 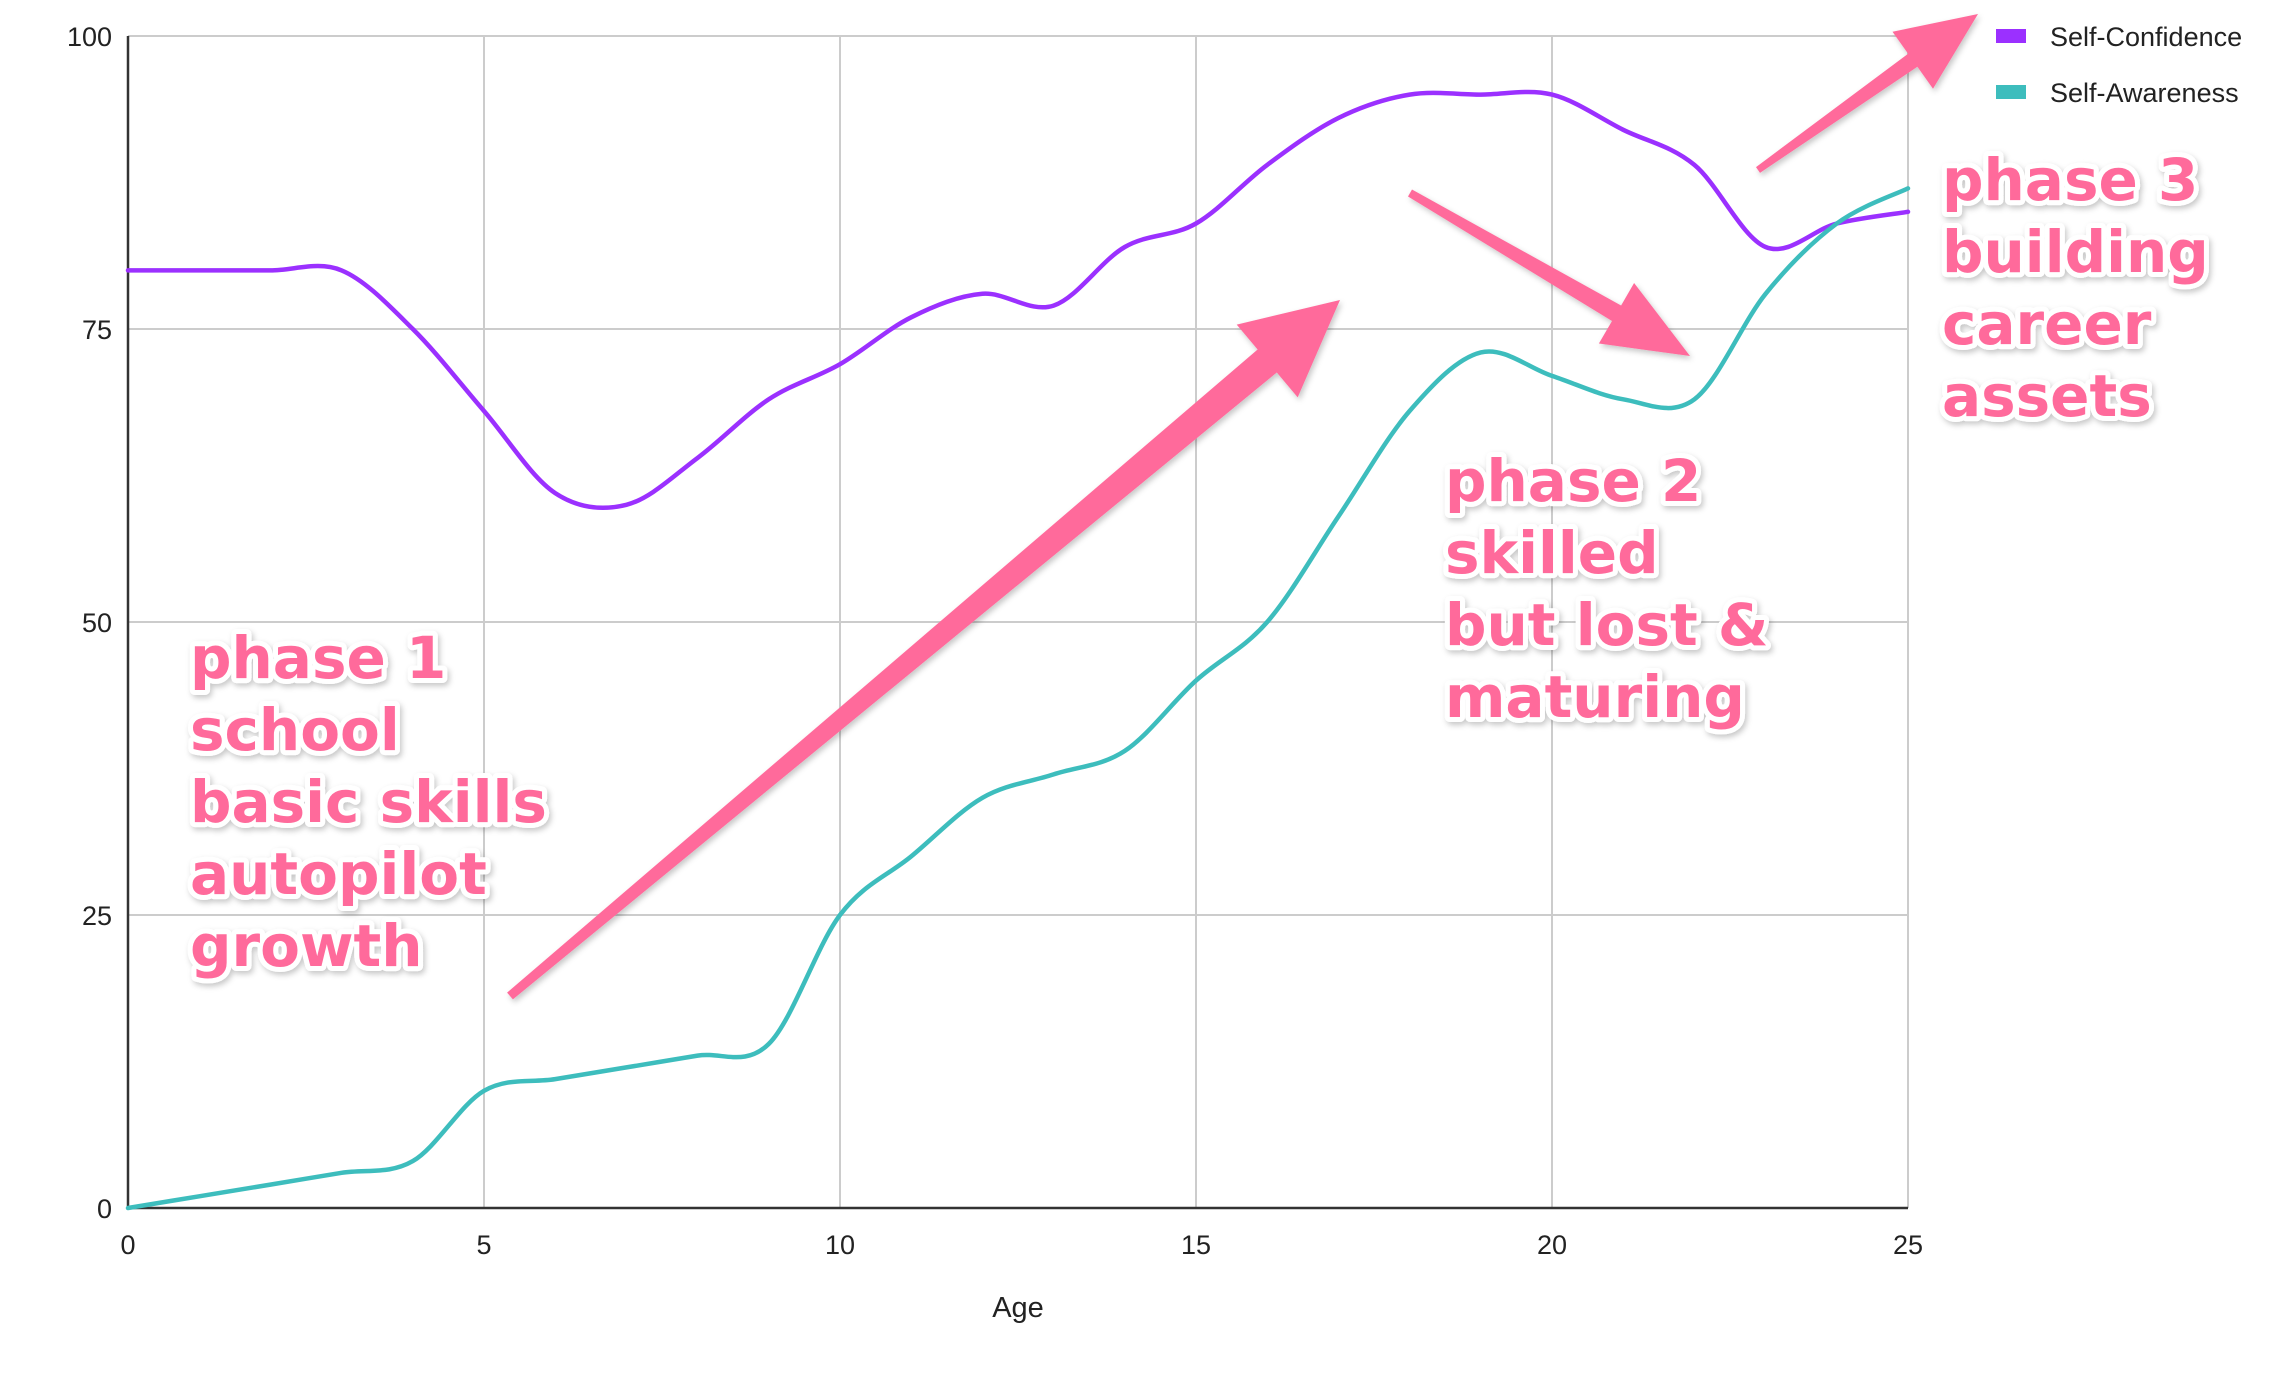 I want to click on y-tick-label: 25, so click(x=97, y=916).